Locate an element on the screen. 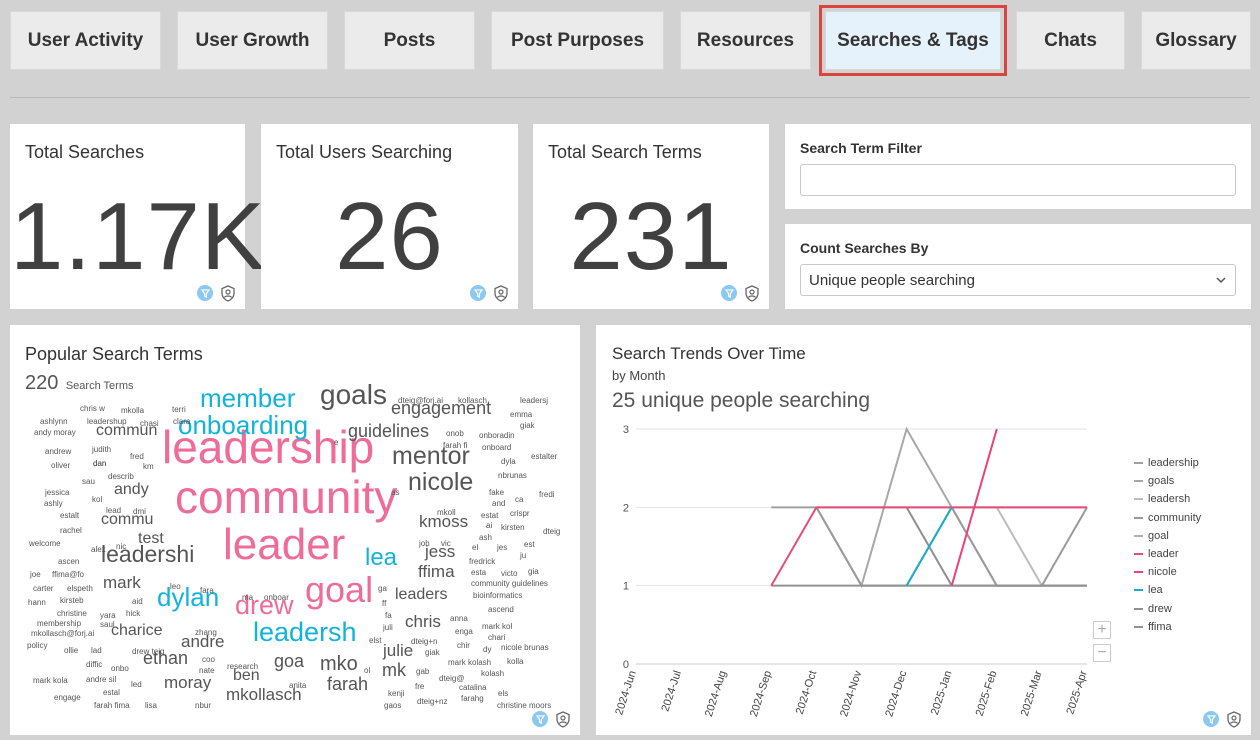 This screenshot has width=1260, height=740. word-cloud-term: charice is located at coordinates (137, 631).